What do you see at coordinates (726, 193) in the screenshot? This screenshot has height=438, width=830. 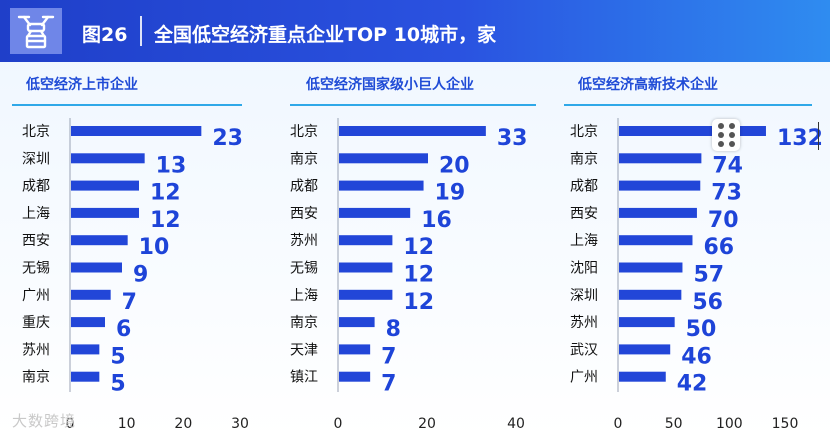 I see `data-label: 73` at bounding box center [726, 193].